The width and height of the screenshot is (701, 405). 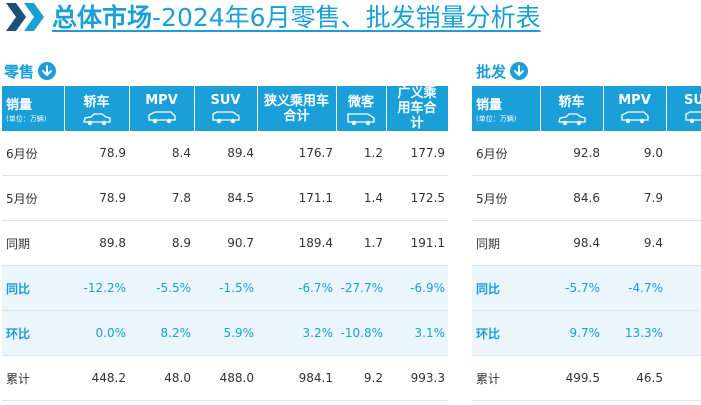 I want to click on retail-col-header: 轿车, so click(x=97, y=108).